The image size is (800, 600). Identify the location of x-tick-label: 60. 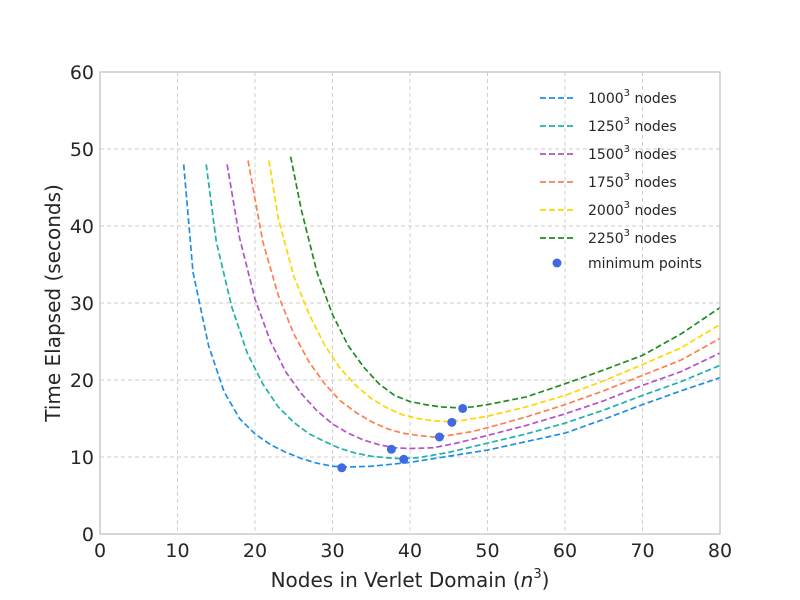
(565, 551).